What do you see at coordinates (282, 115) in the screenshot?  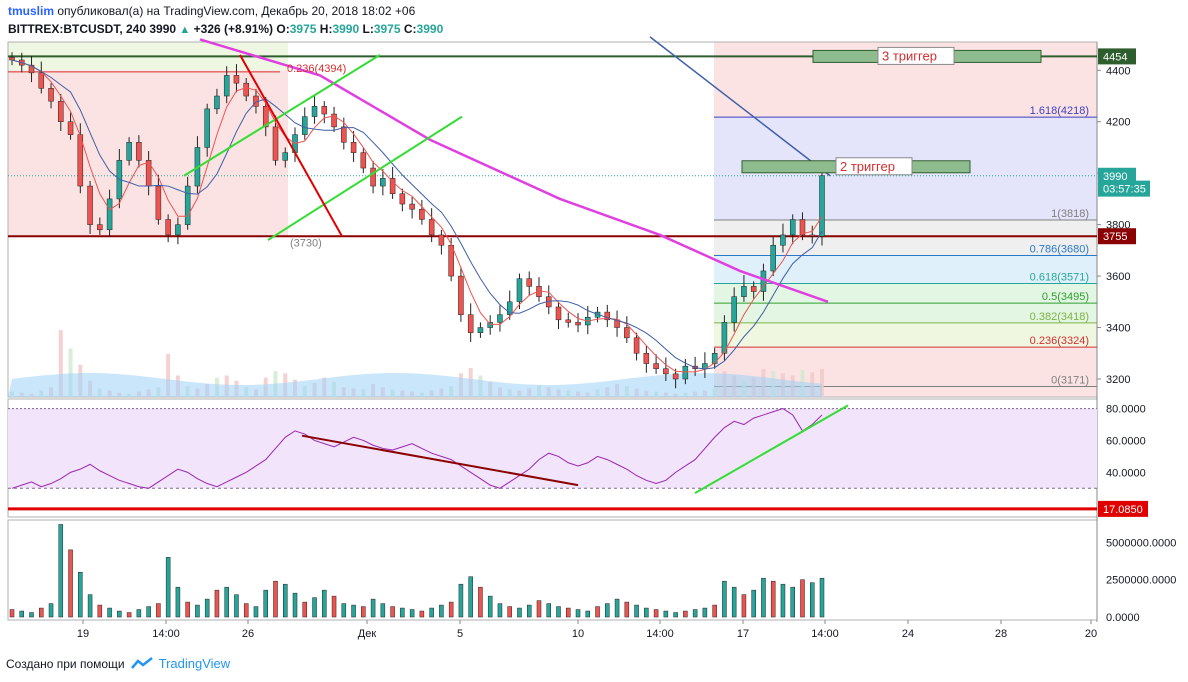 I see `channel-line-upper` at bounding box center [282, 115].